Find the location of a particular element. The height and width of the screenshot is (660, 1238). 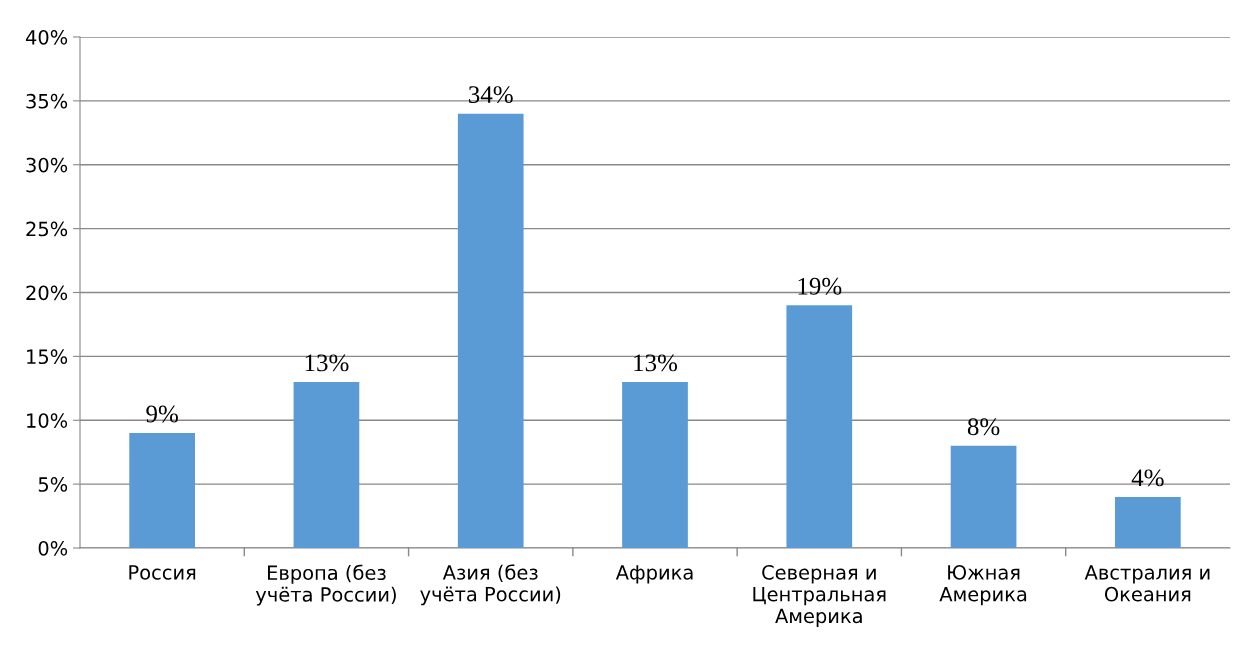

y-tick-label: 0% is located at coordinates (53, 548).